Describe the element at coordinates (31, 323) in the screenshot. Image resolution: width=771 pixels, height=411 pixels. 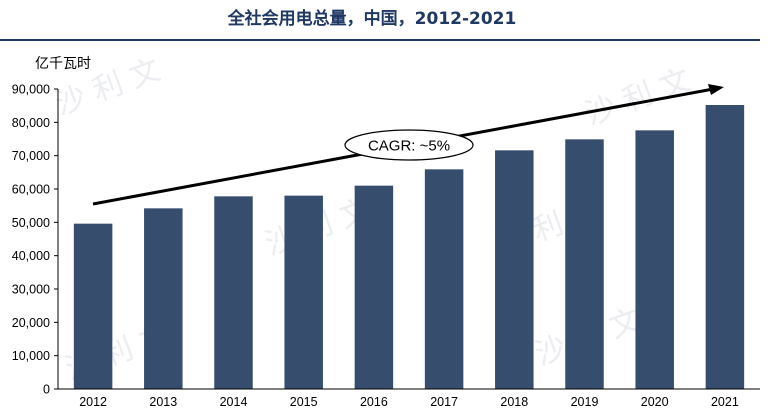
I see `y-tick-label: 20,000` at that location.